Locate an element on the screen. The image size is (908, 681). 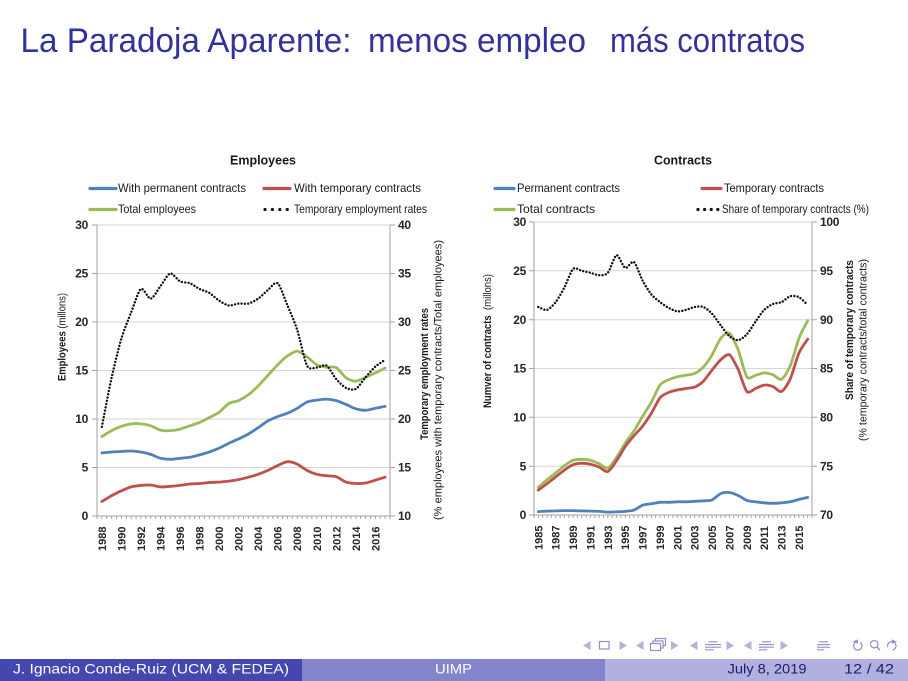
svg-text: 1985 is located at coordinates (539, 538).